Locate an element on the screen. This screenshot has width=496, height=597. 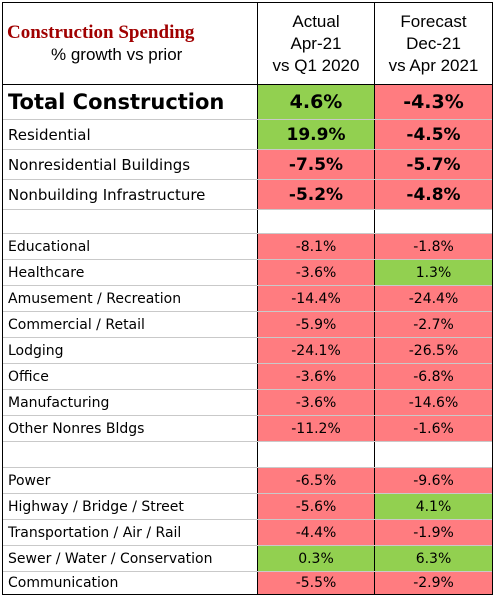
forecast-value: -24.4% is located at coordinates (433, 298).